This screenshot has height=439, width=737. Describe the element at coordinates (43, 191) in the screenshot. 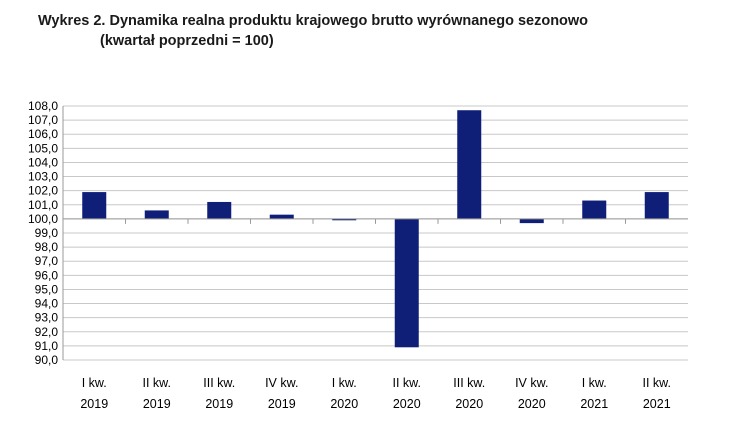

I see `y-tick-label: 102,0` at that location.